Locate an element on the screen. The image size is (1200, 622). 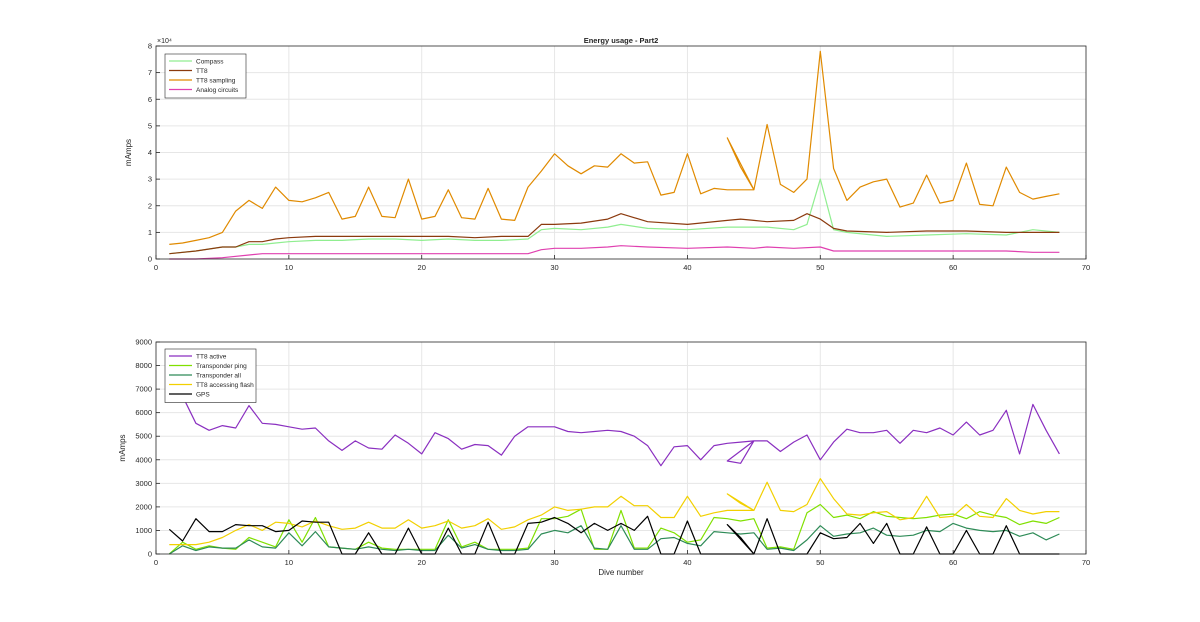
top-series-line-compass is located at coordinates (614, 216).